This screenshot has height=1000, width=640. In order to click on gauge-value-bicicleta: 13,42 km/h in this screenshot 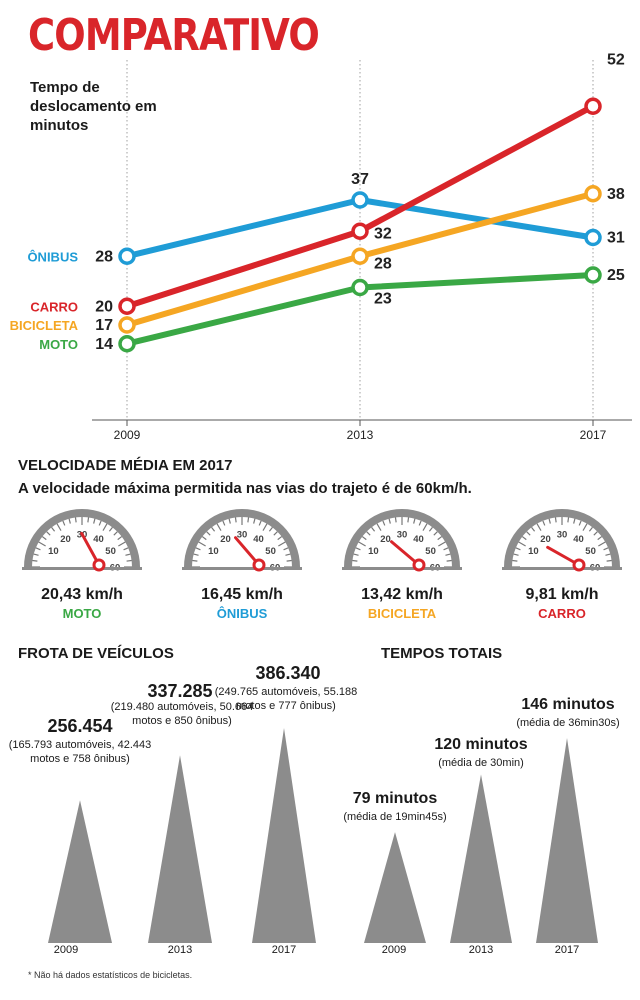, I will do `click(402, 594)`.